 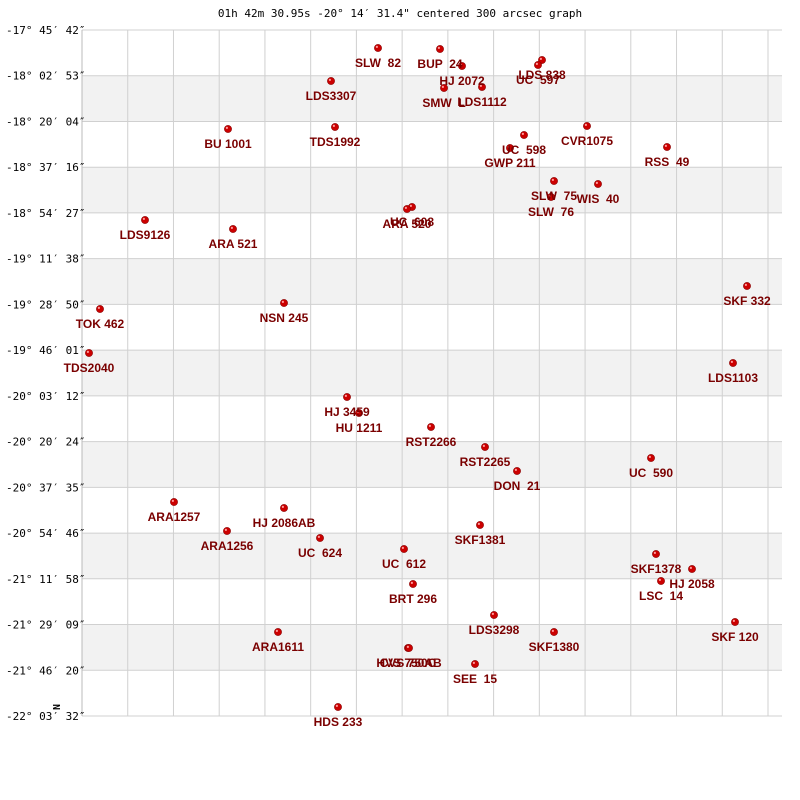 What do you see at coordinates (509, 163) in the screenshot?
I see `star-label: GWP 211` at bounding box center [509, 163].